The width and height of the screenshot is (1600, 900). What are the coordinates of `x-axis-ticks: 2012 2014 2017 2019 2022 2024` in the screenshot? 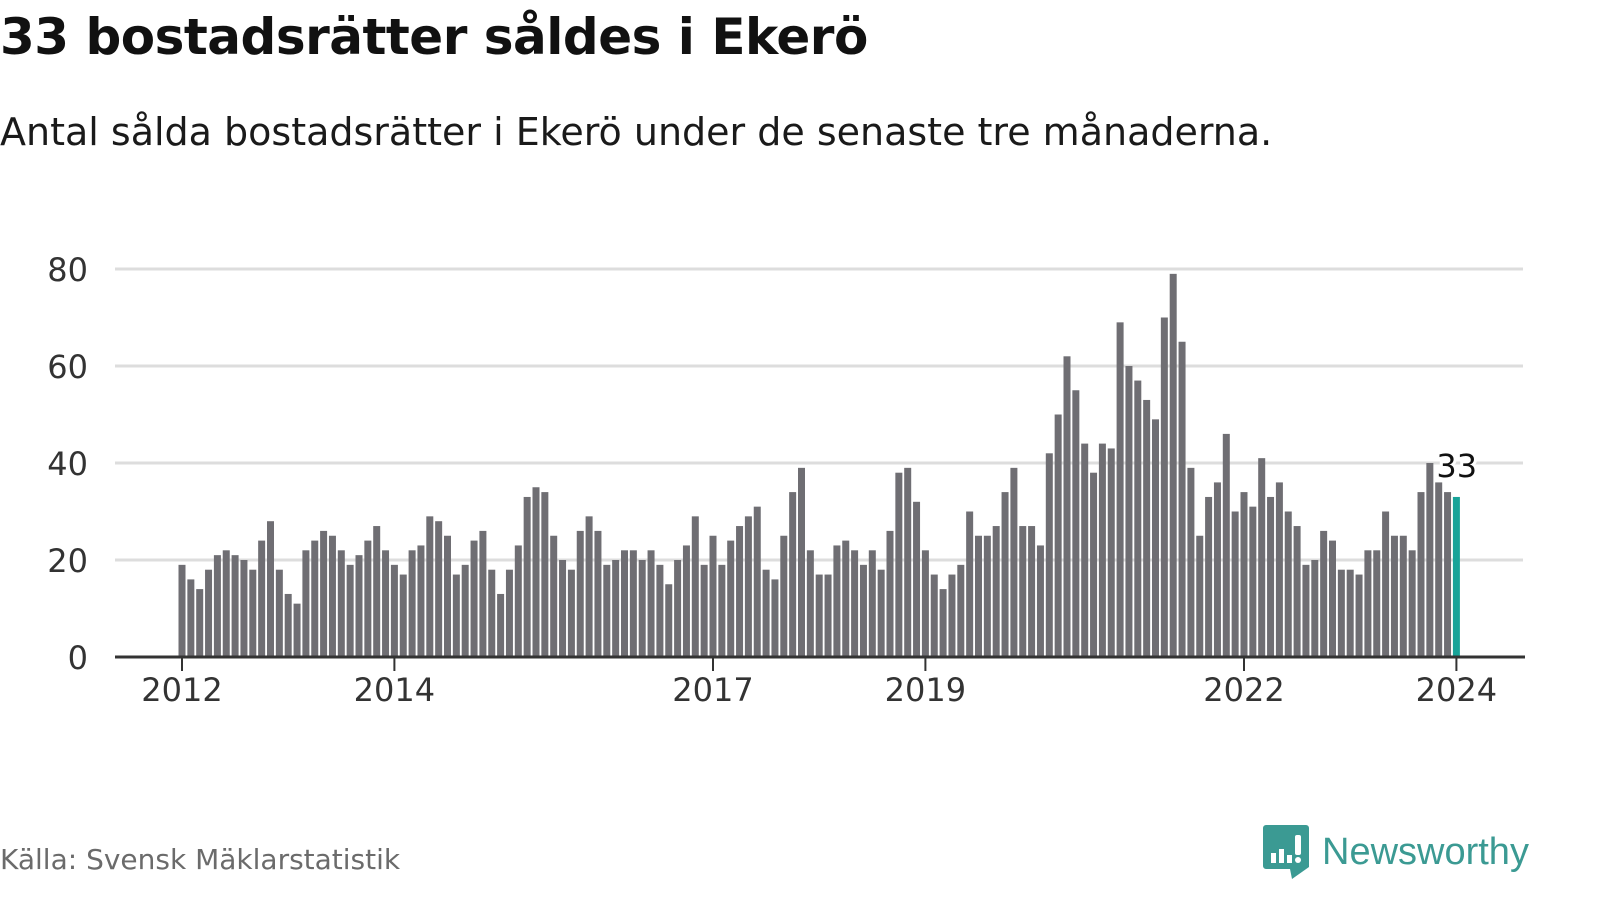 It's located at (819, 683).